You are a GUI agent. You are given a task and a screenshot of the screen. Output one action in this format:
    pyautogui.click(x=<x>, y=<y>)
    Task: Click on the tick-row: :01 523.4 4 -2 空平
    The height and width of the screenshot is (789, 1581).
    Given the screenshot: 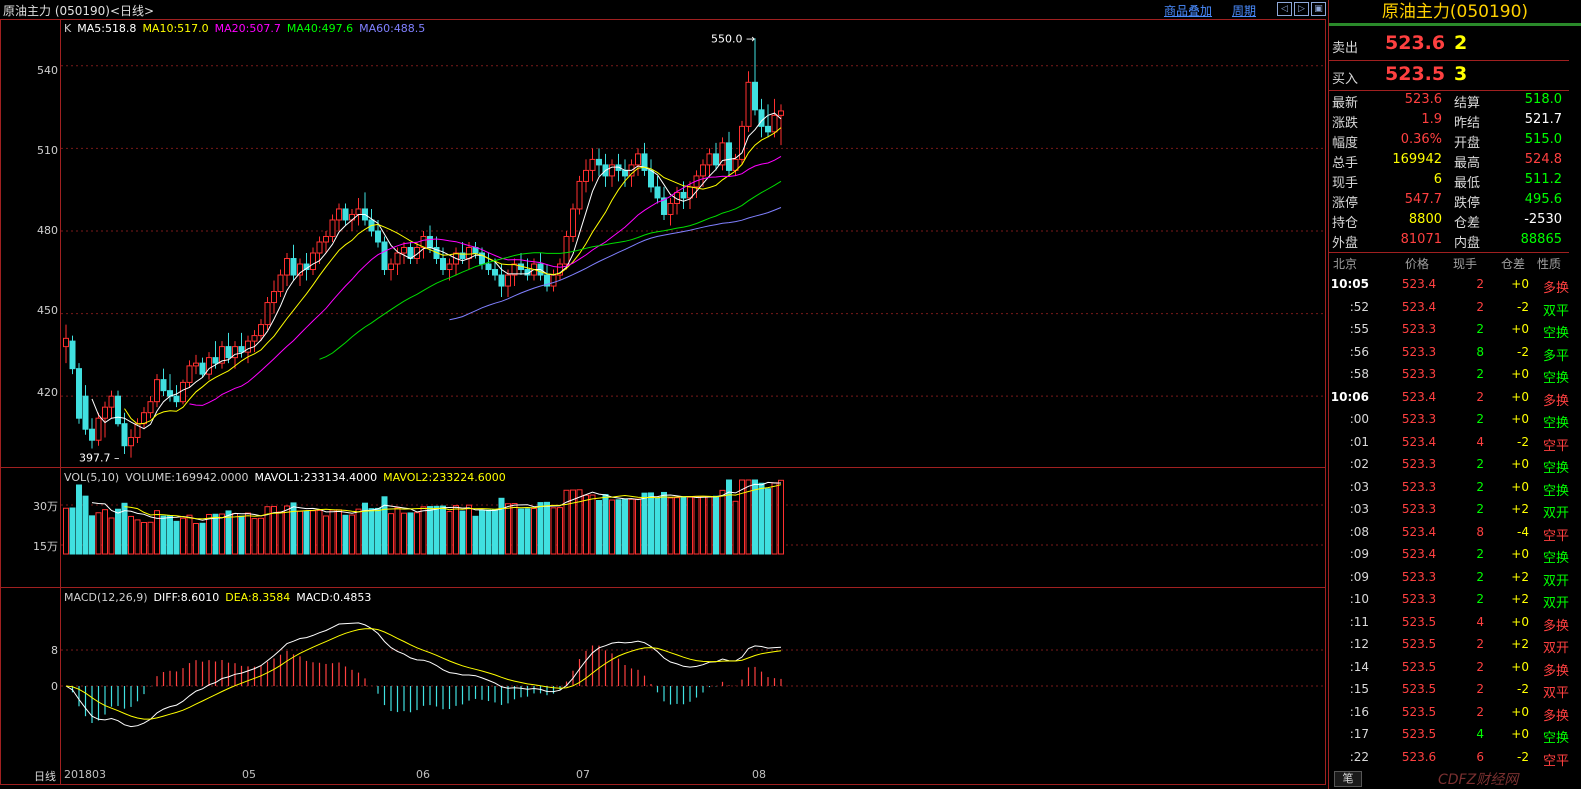 What is the action you would take?
    pyautogui.click(x=1449, y=443)
    